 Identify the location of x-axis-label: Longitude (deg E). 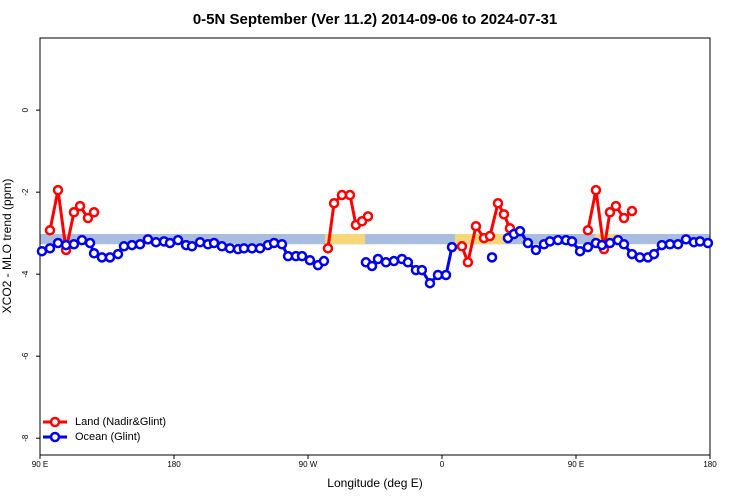
(374, 483).